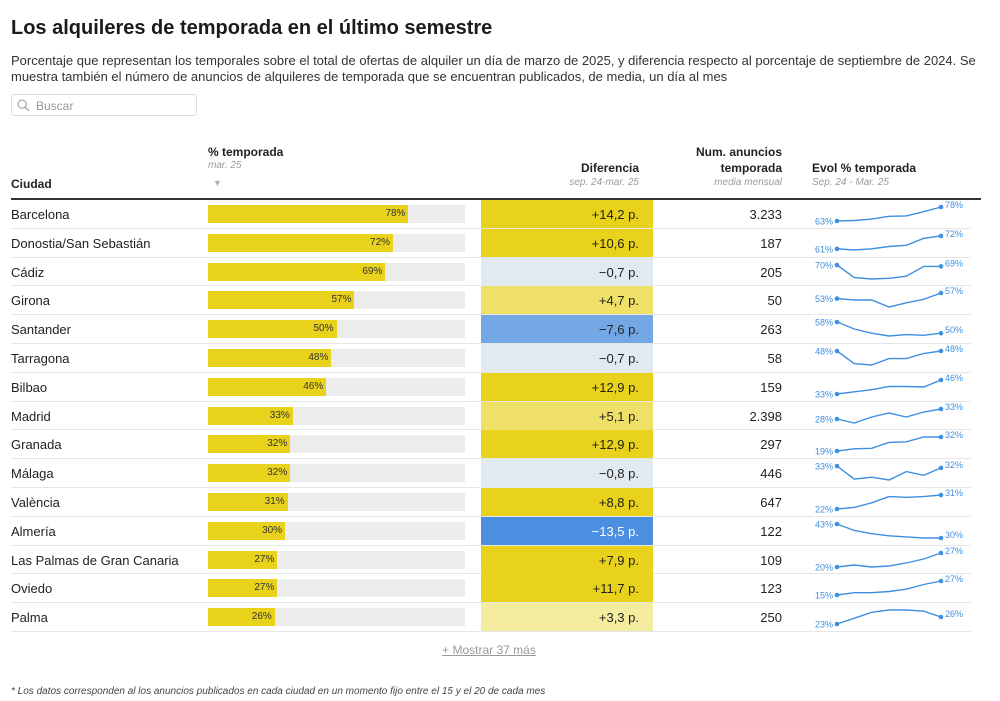 This screenshot has width=1000, height=701. Describe the element at coordinates (615, 387) in the screenshot. I see `diff-value: +12,9 p.` at that location.